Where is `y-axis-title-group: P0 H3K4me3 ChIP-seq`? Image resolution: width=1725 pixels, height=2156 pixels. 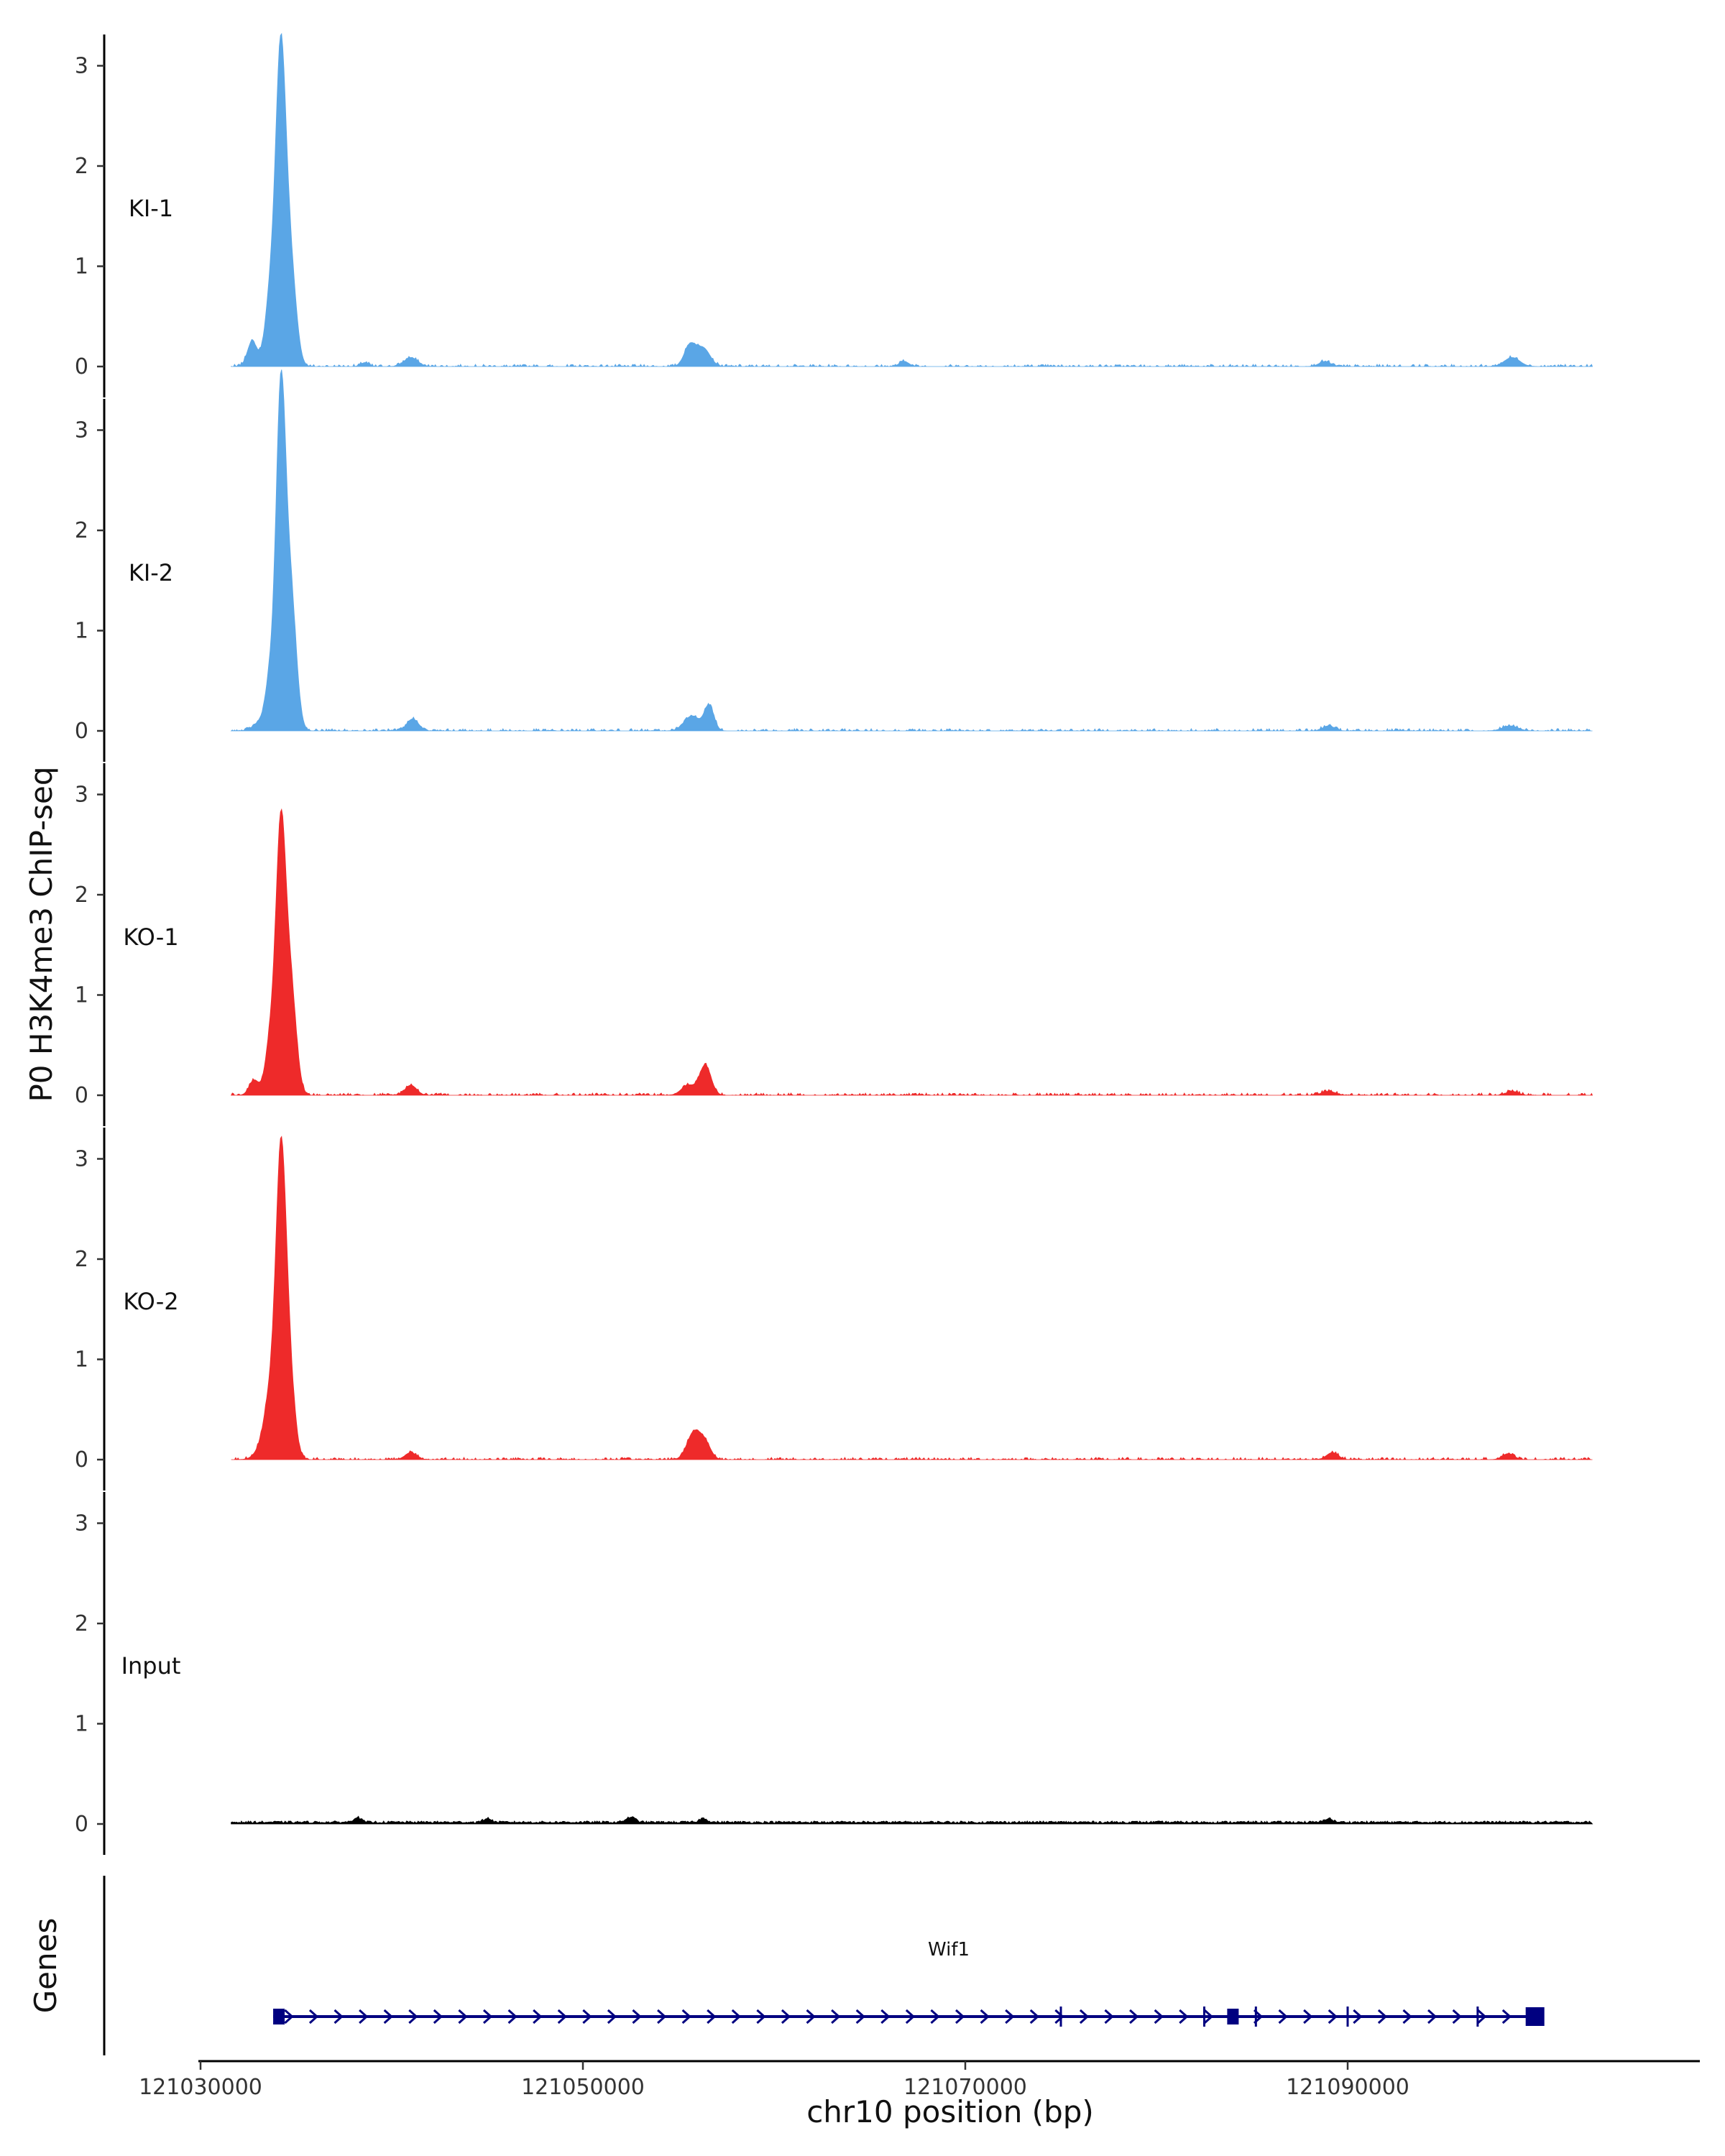 y-axis-title-group: P0 H3K4me3 ChIP-seq is located at coordinates (41, 934).